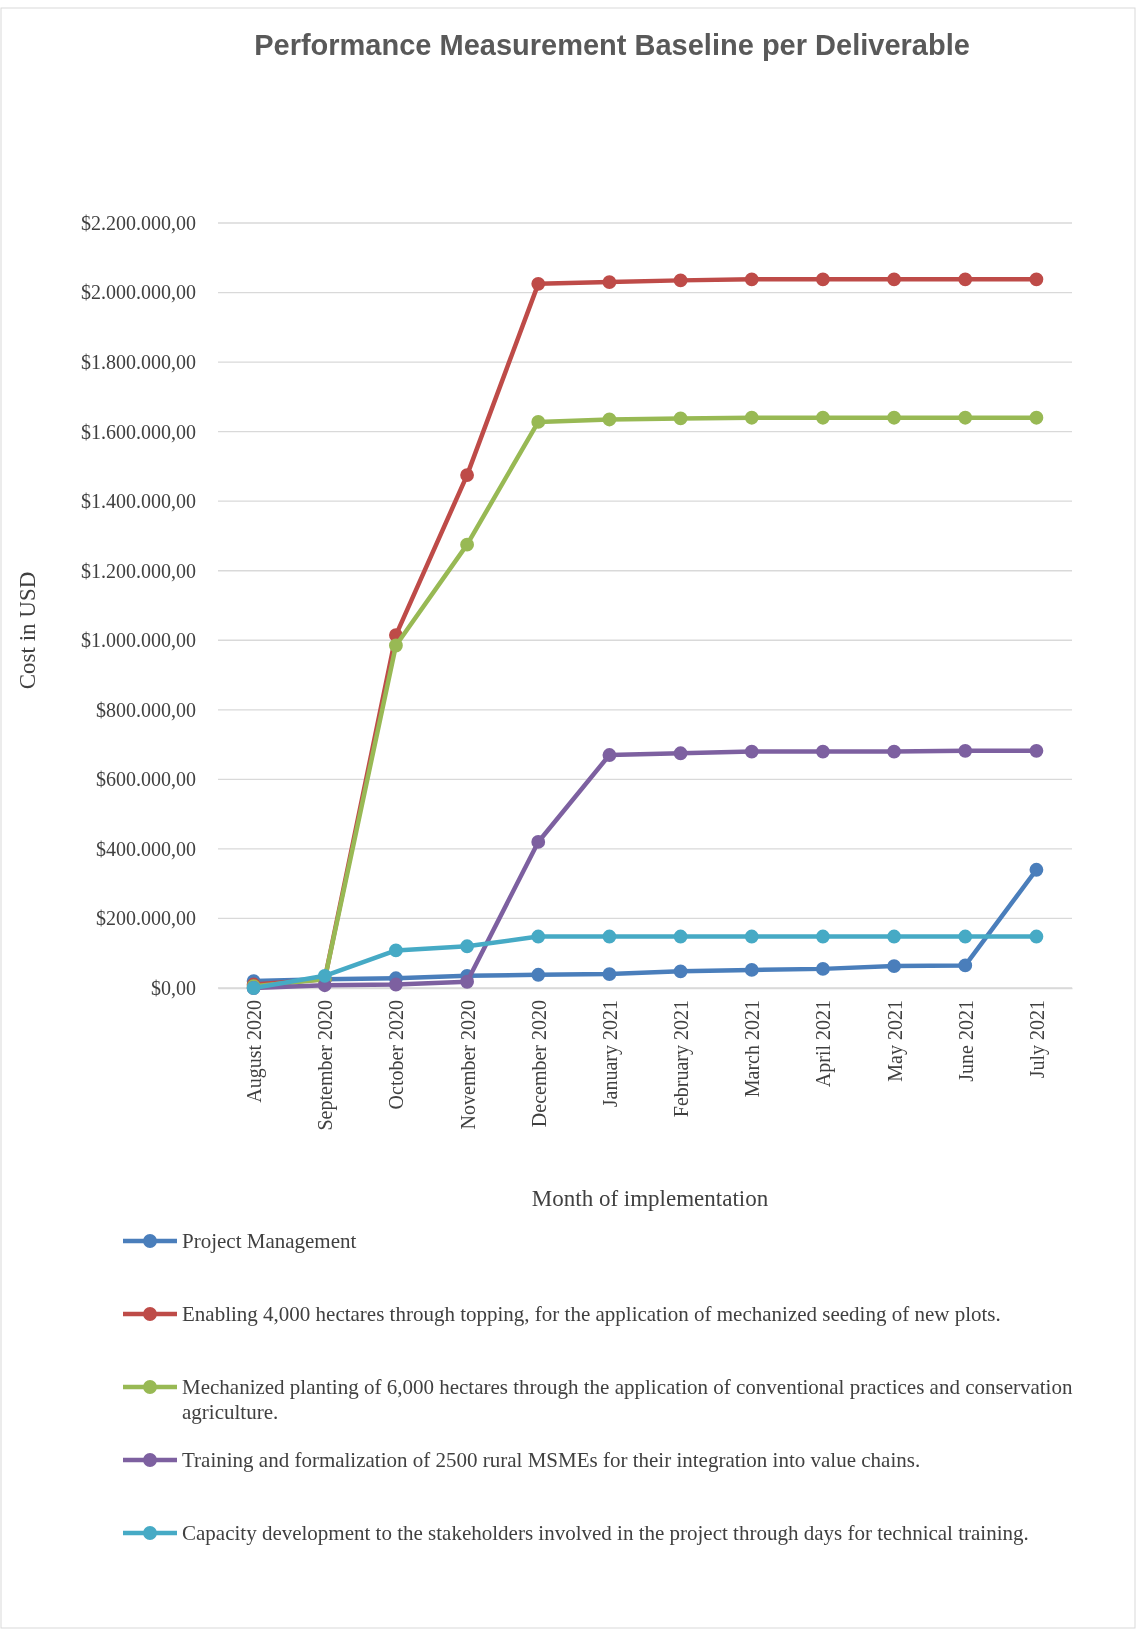  I want to click on legend-label: Mechanized planting of 6,000 hectares through the application of conventional practices and conservation agriculture., so click(627, 1399).